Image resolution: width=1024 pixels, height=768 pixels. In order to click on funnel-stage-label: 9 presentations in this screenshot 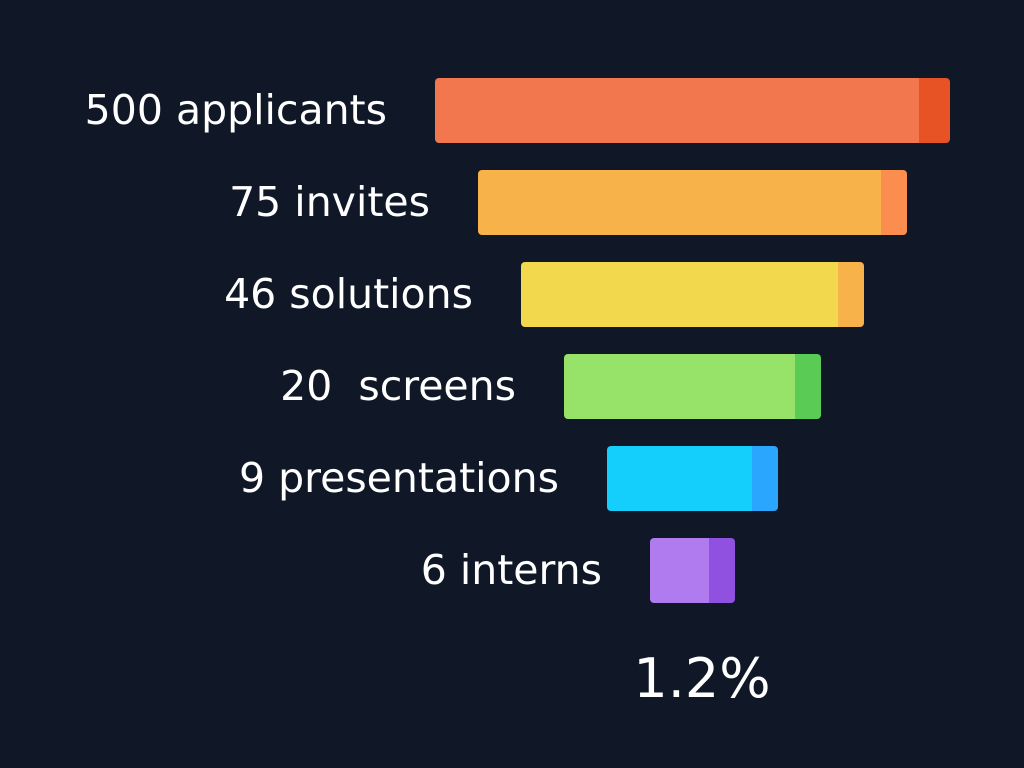, I will do `click(399, 478)`.